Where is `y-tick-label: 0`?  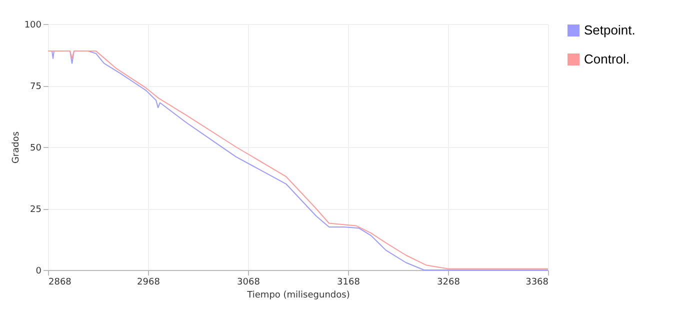
y-tick-label: 0 is located at coordinates (39, 271).